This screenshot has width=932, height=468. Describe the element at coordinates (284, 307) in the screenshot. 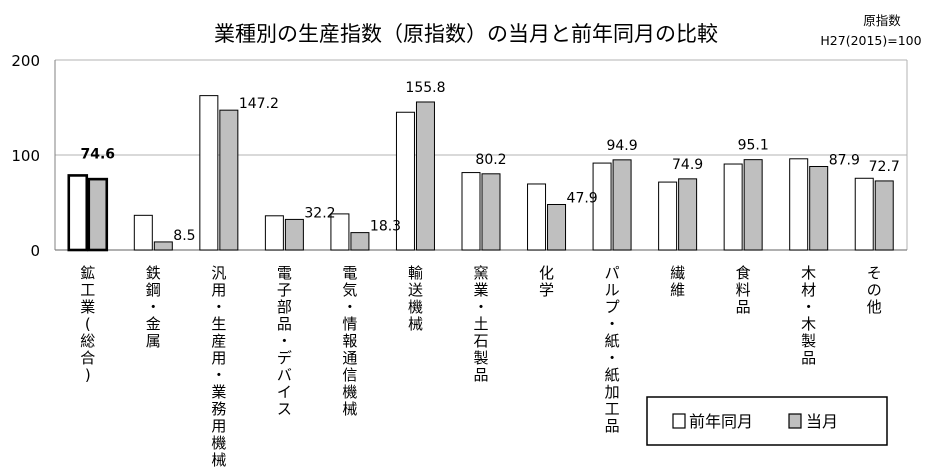

I see `category-char: 部` at that location.